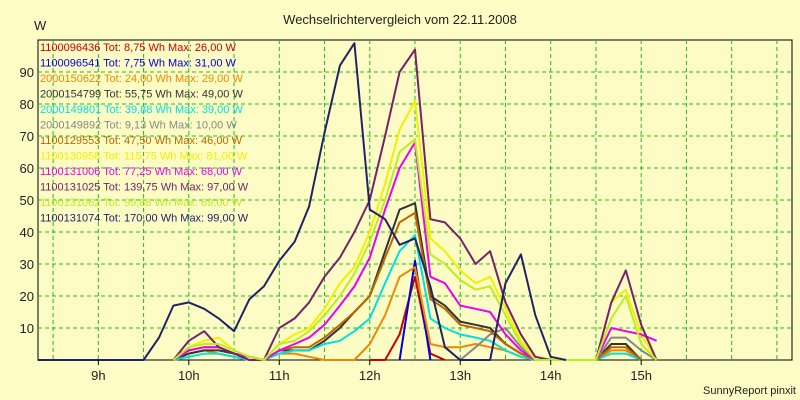 This screenshot has height=400, width=800. I want to click on legend-entry: 1100131025 Tot: 139,75 Wh Max: 97,00 W, so click(144, 188).